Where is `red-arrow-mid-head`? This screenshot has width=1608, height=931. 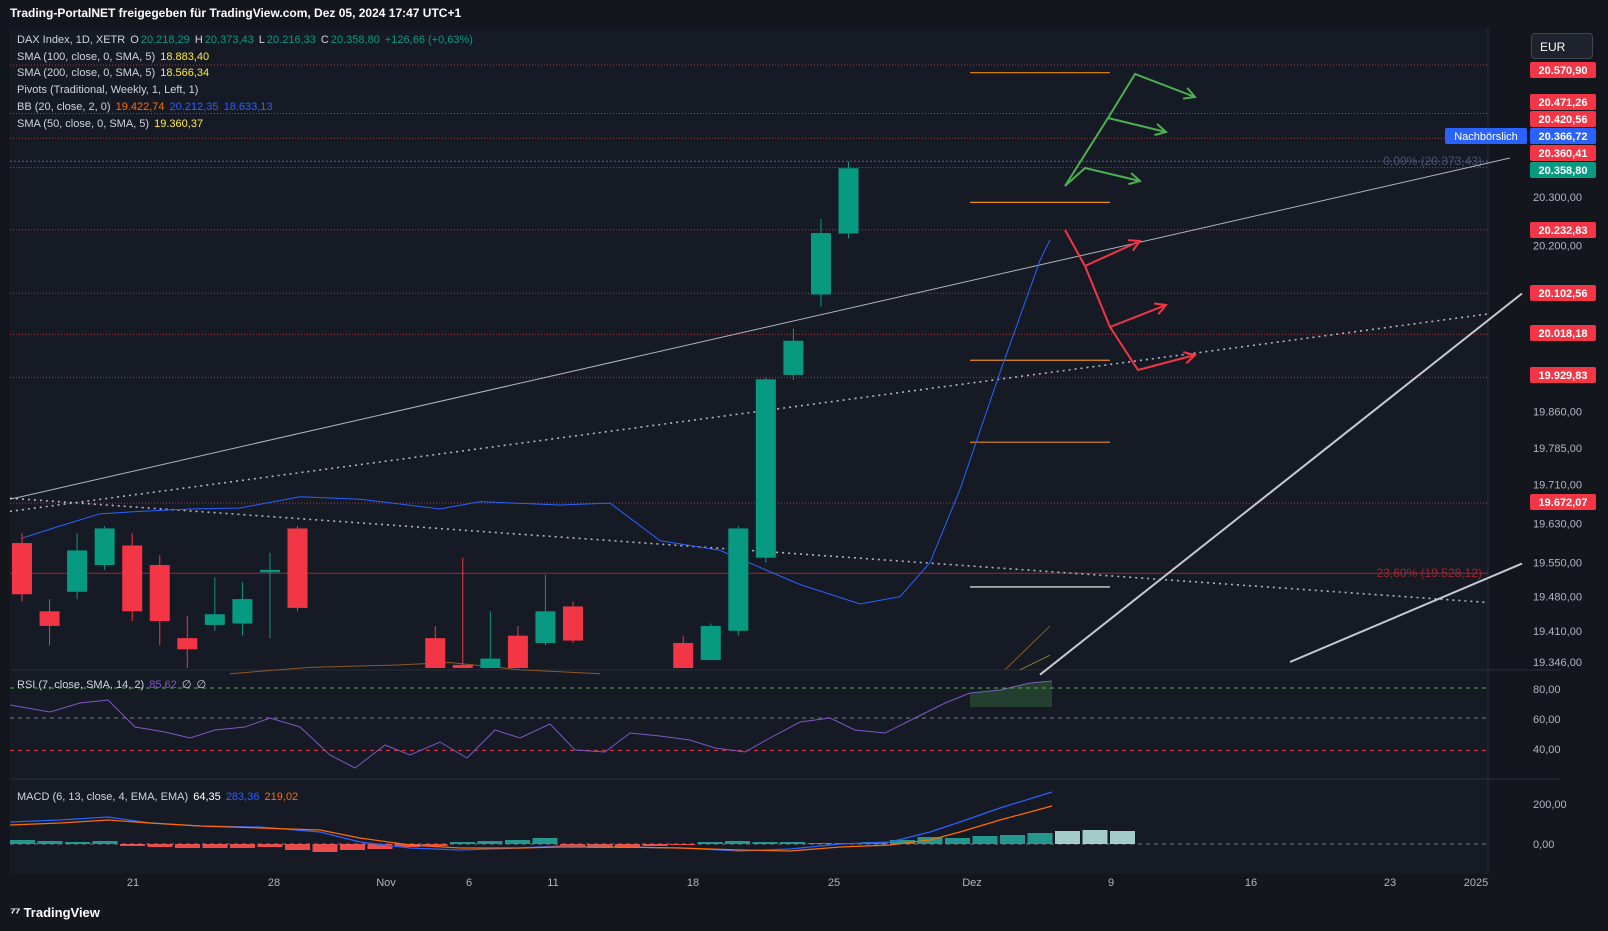
red-arrow-mid-head is located at coordinates (1160, 308).